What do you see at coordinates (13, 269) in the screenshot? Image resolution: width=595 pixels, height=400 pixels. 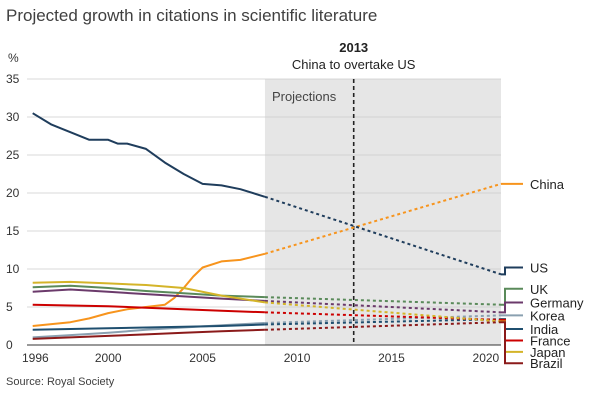 I see `y-tick-label: 10` at bounding box center [13, 269].